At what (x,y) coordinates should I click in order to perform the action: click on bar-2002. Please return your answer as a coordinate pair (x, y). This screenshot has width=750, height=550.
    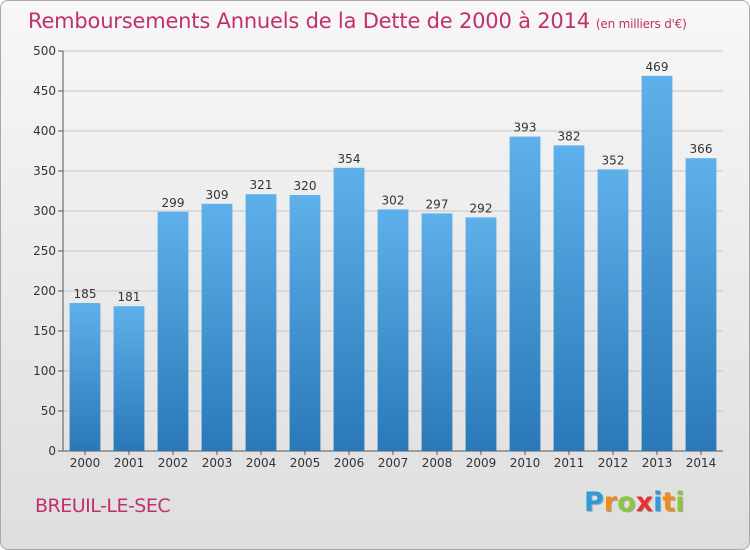
    Looking at the image, I should click on (173, 331).